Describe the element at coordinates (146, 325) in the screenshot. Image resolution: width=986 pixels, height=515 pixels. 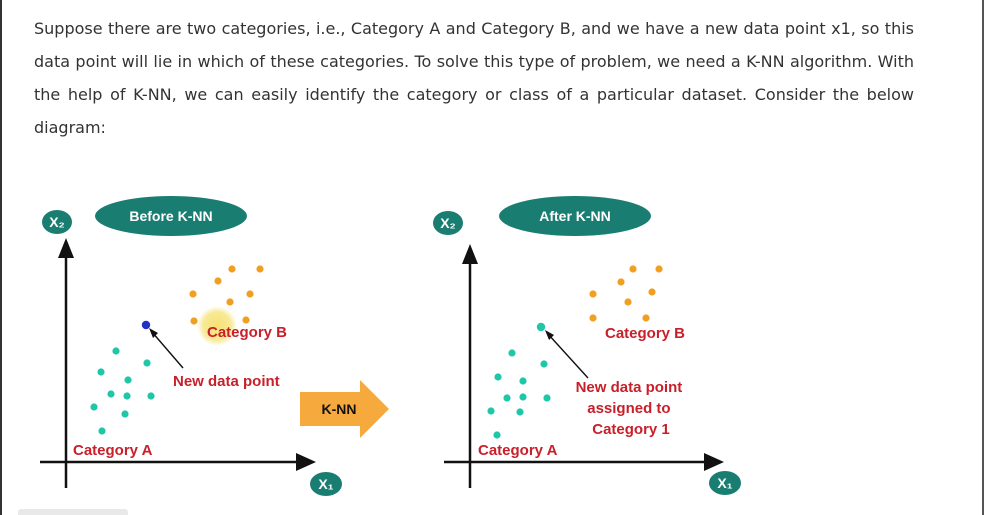
I see `left-new-data-point` at that location.